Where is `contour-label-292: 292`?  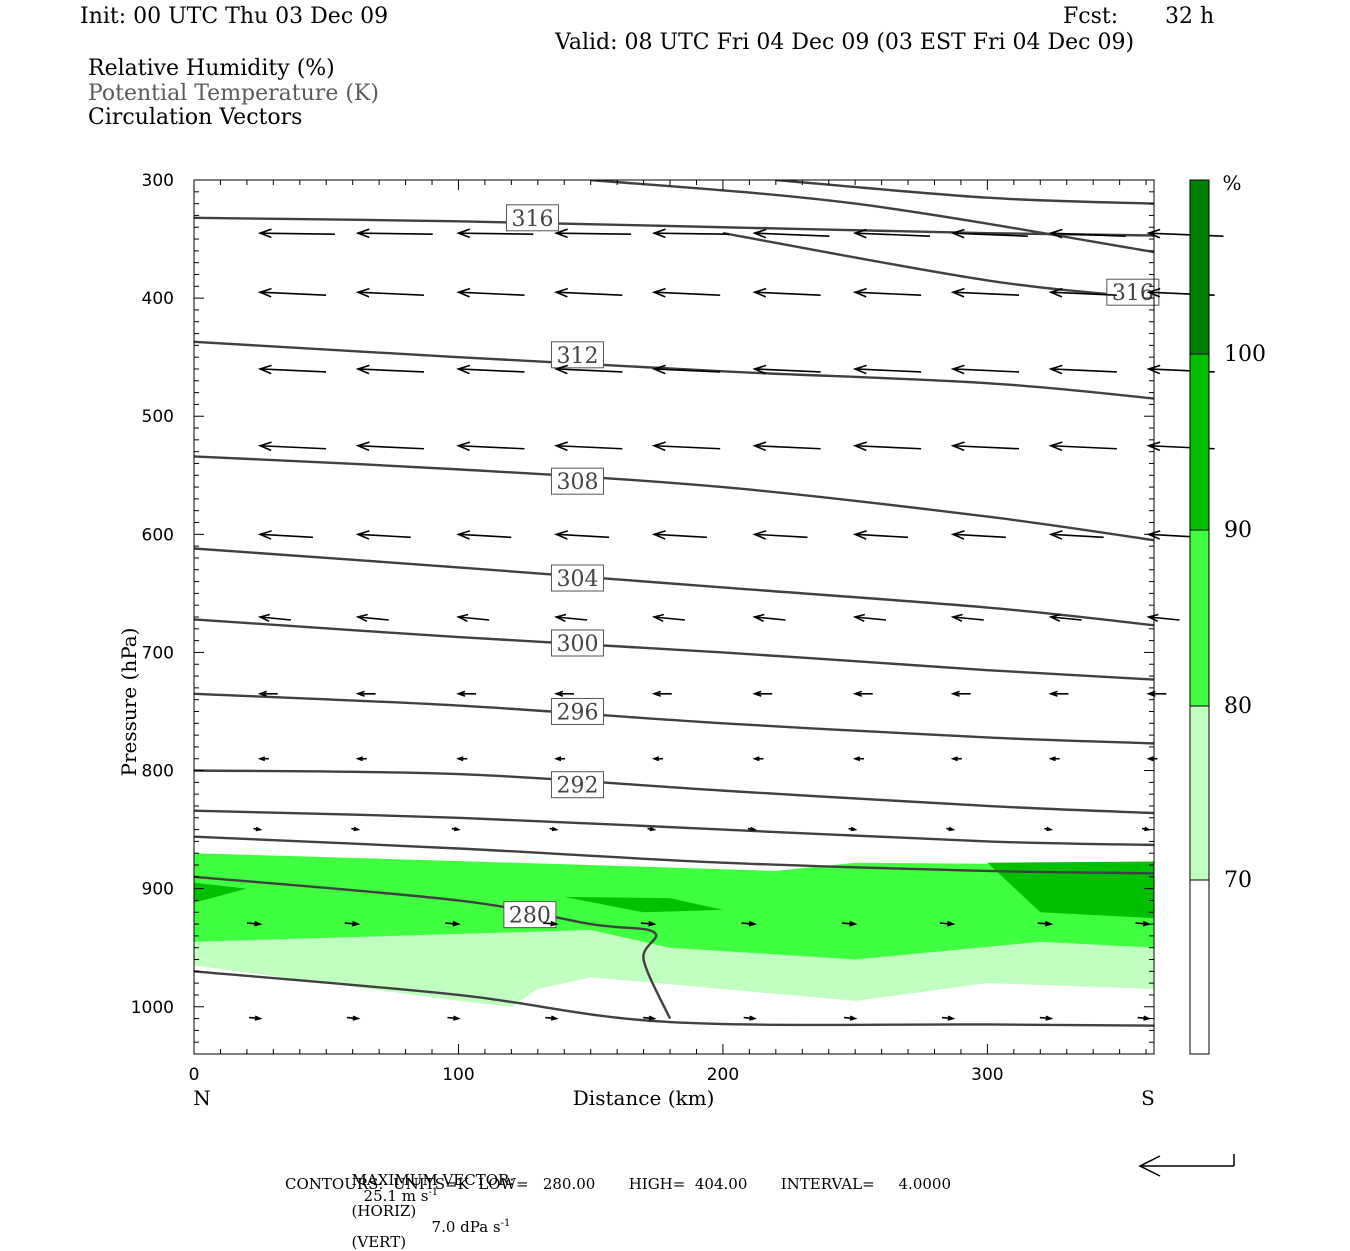 contour-label-292: 292 is located at coordinates (577, 786).